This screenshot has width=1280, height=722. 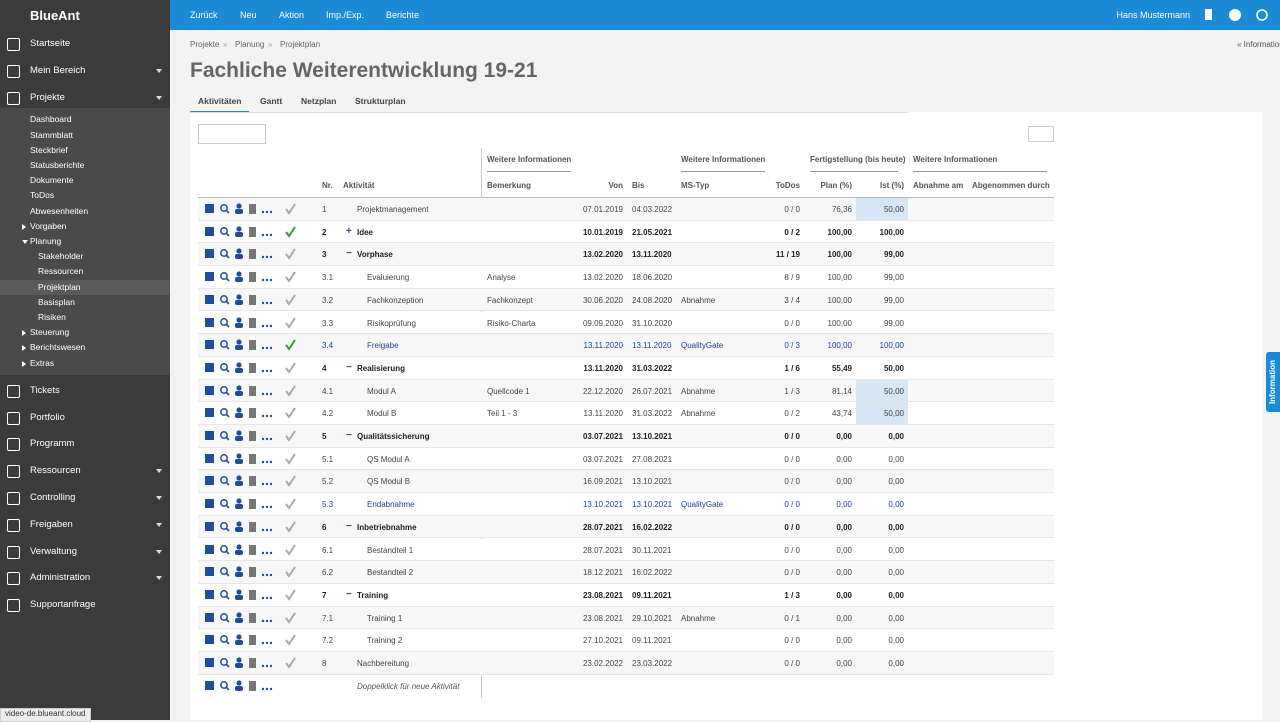 I want to click on sub-item: Steuerung, so click(x=50, y=332).